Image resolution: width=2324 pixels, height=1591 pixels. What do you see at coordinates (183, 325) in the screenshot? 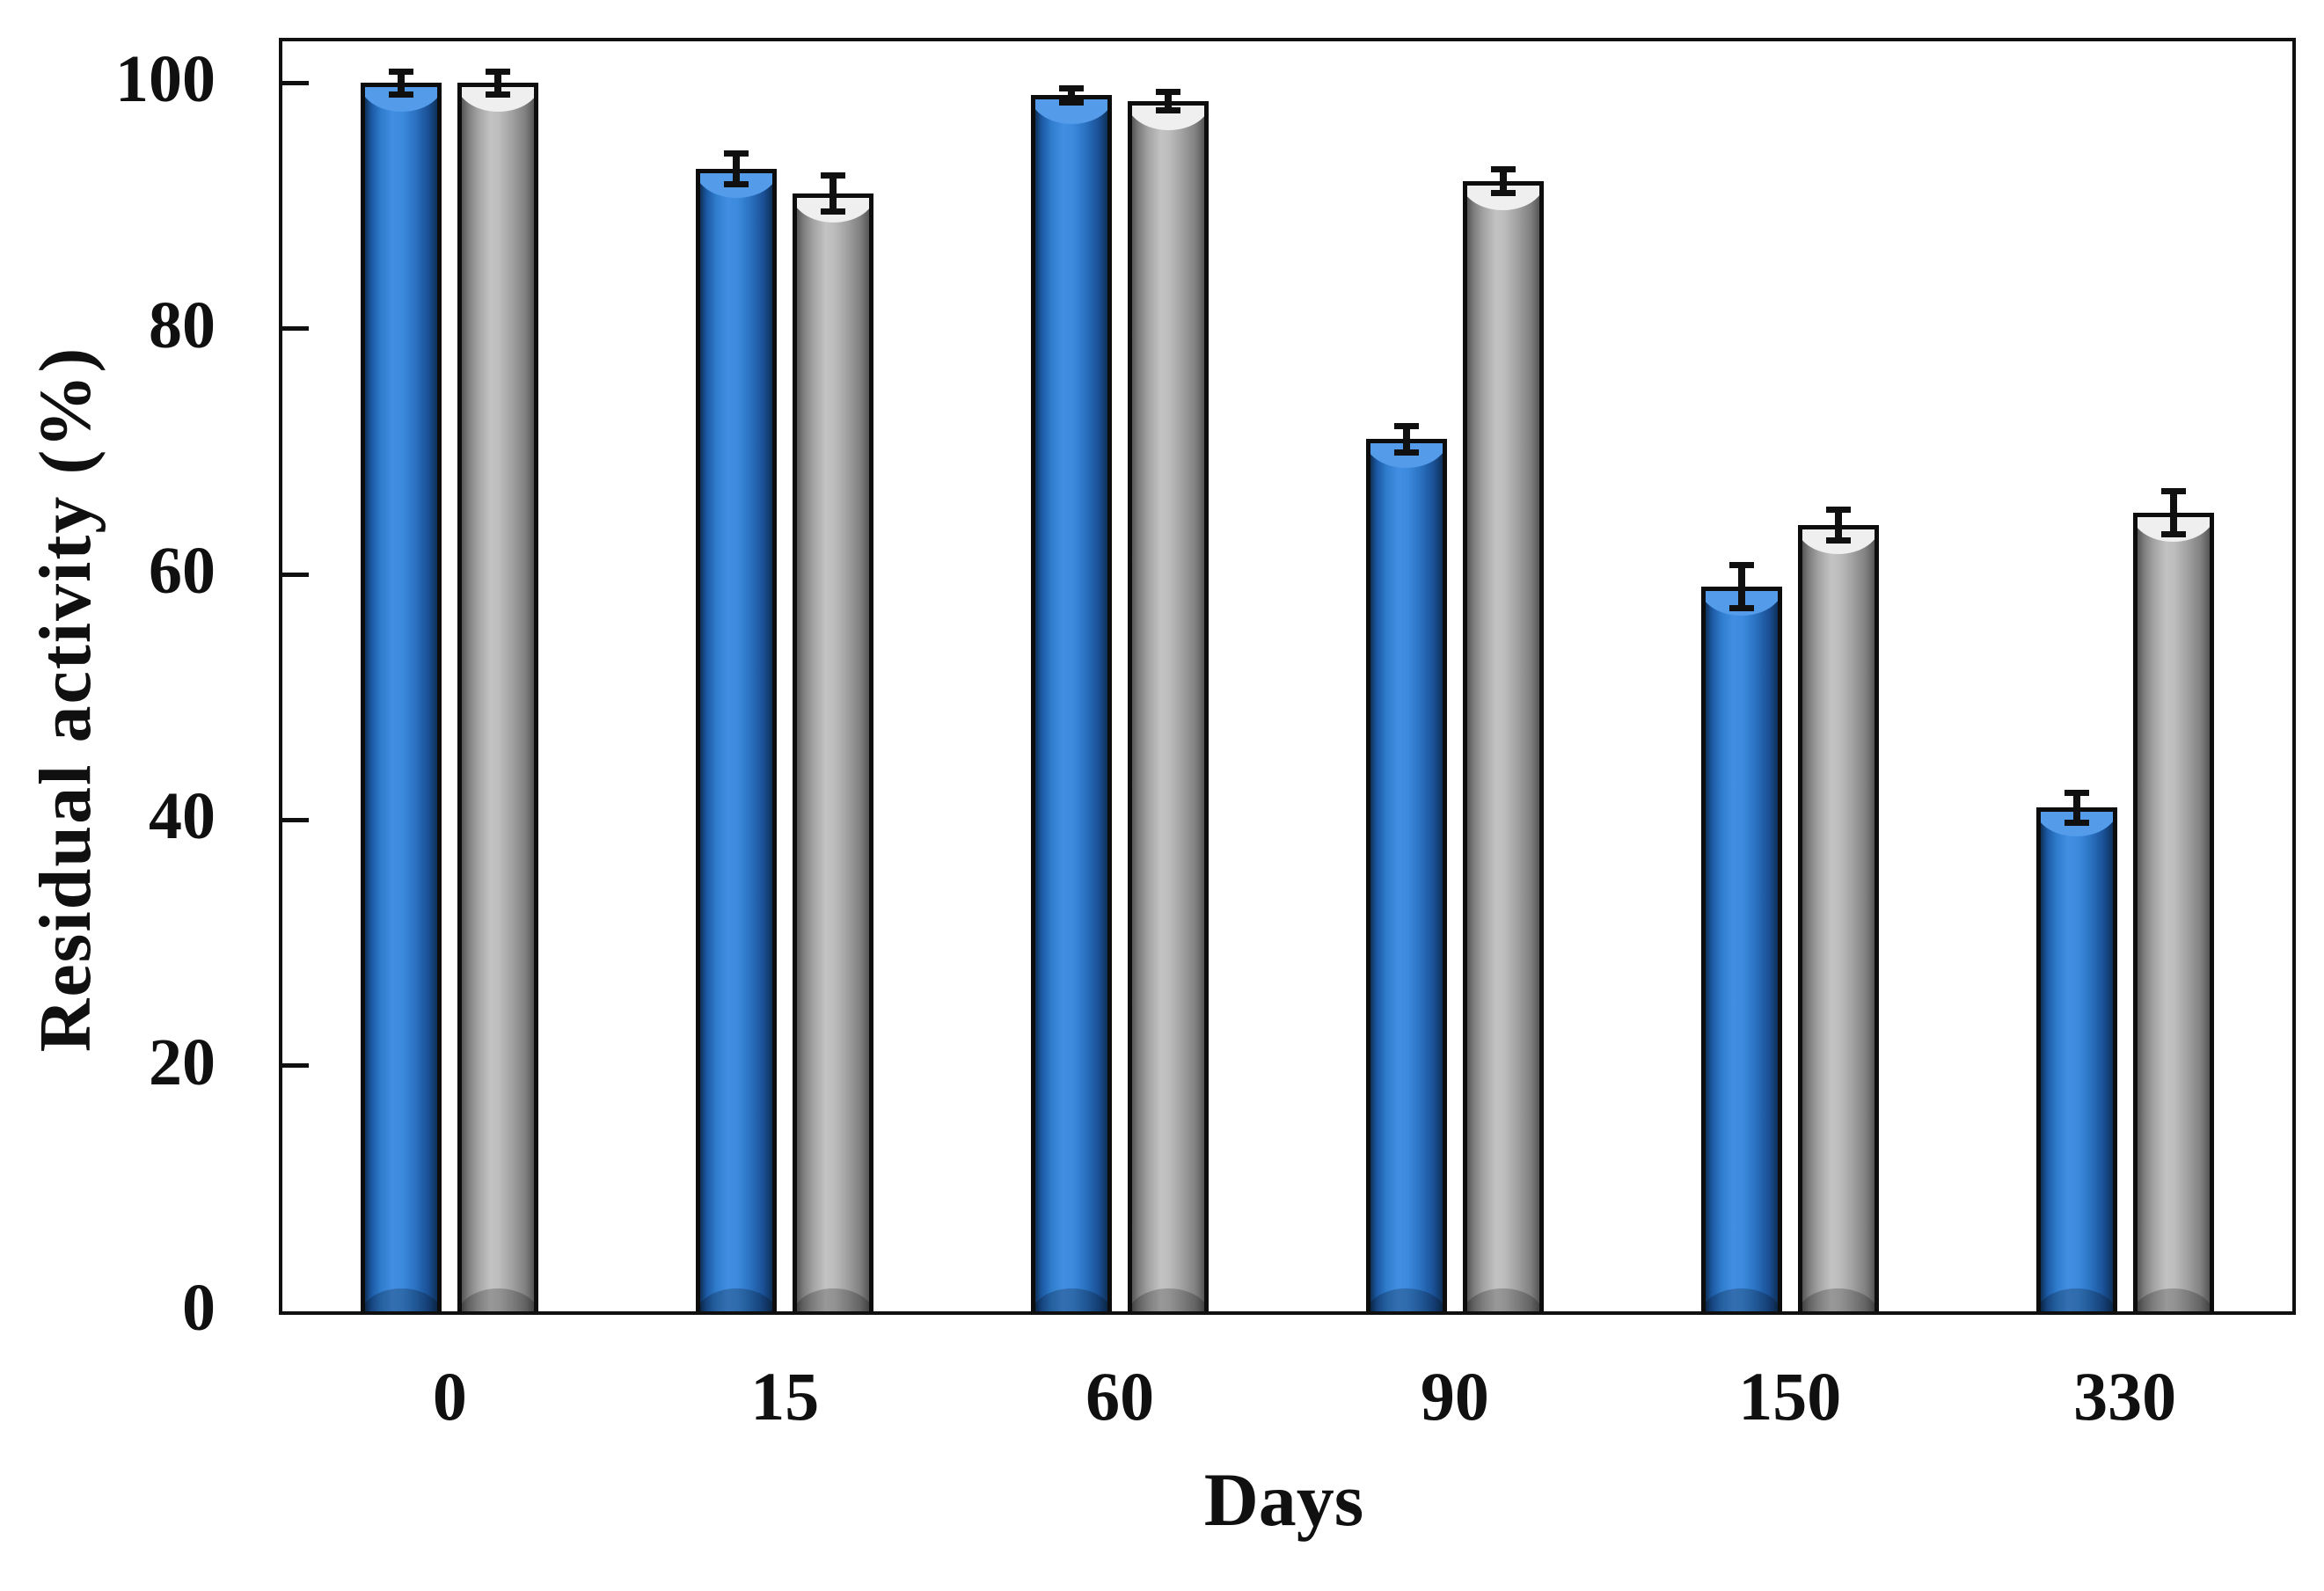
I see `y-axis-tick-label: 80` at bounding box center [183, 325].